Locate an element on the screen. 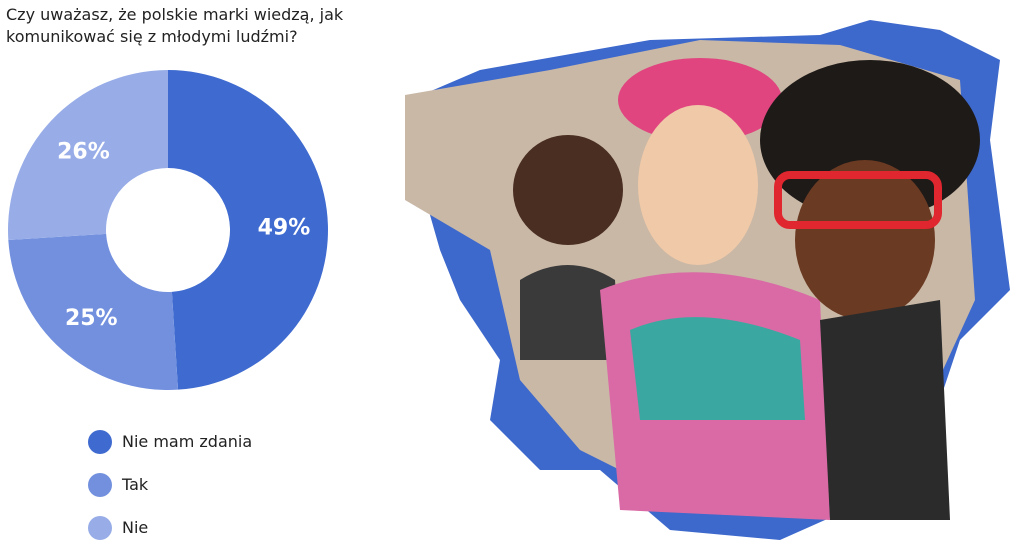 The image size is (1024, 549). data-label: 25% is located at coordinates (91, 318).